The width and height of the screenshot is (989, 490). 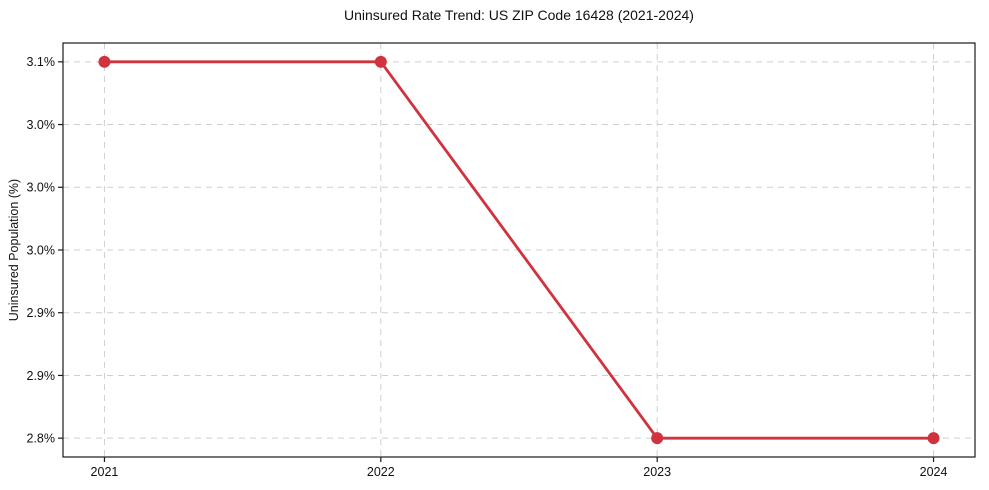 I want to click on y-tick-label: 2.8%, so click(x=41, y=438).